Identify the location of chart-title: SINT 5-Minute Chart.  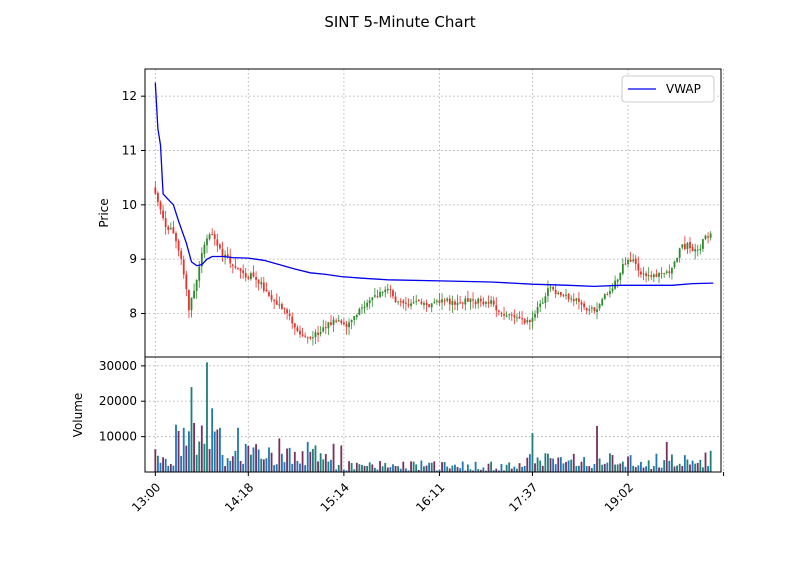
(399, 22).